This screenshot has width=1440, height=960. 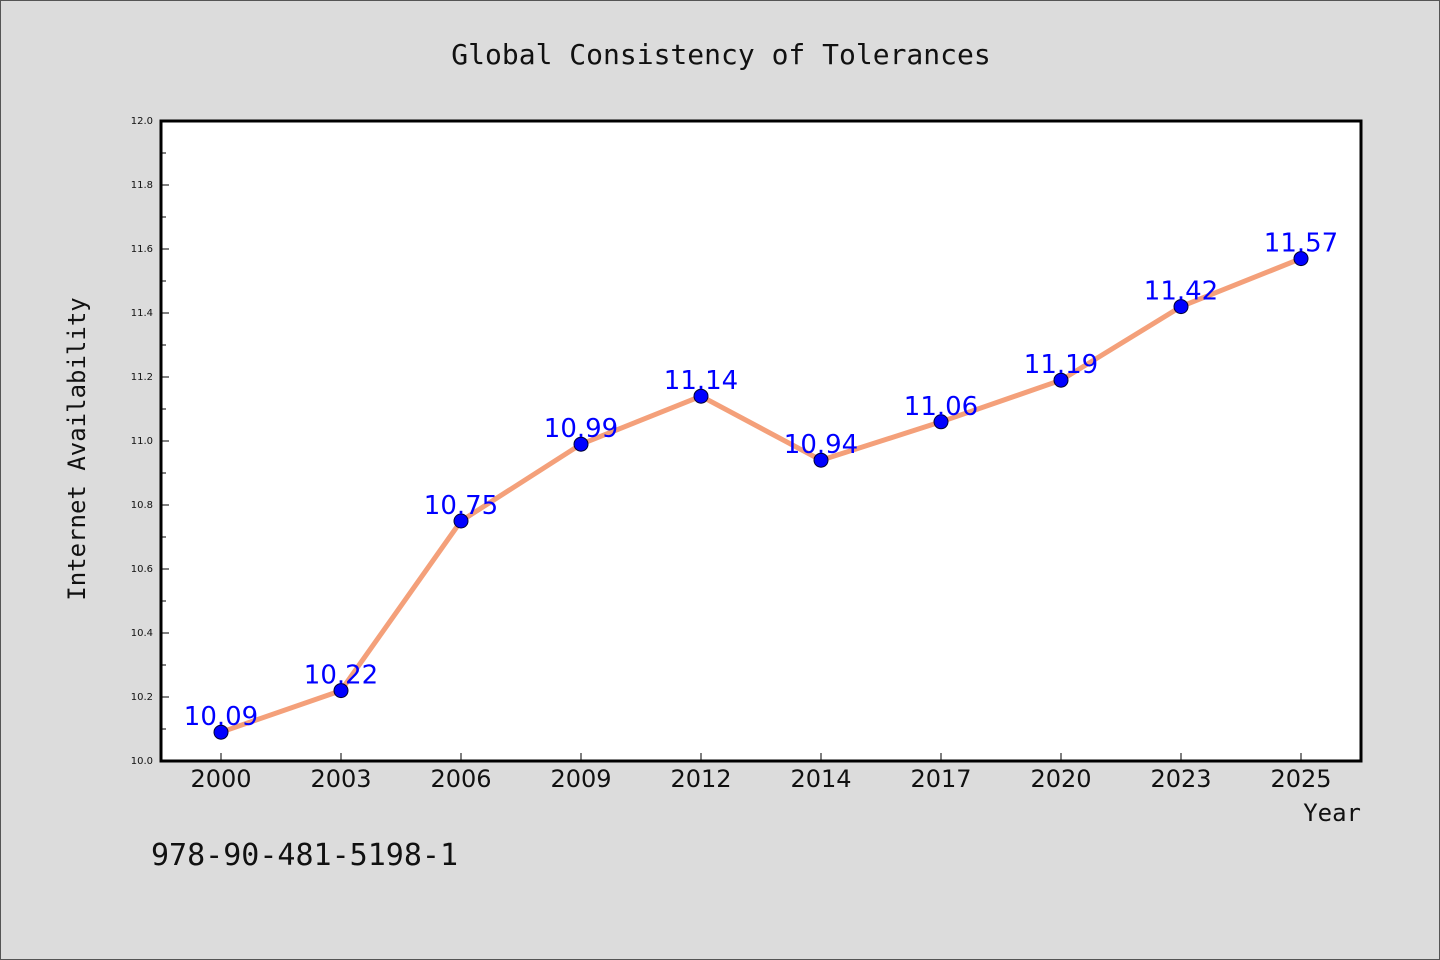 I want to click on y-axis-label: Internet Availability, so click(x=77, y=448).